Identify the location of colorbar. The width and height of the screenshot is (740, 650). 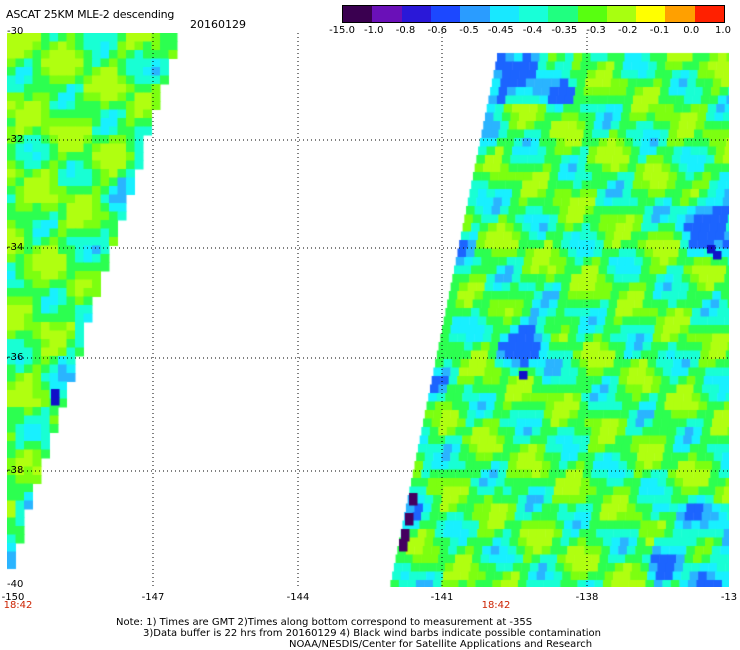
(533, 14).